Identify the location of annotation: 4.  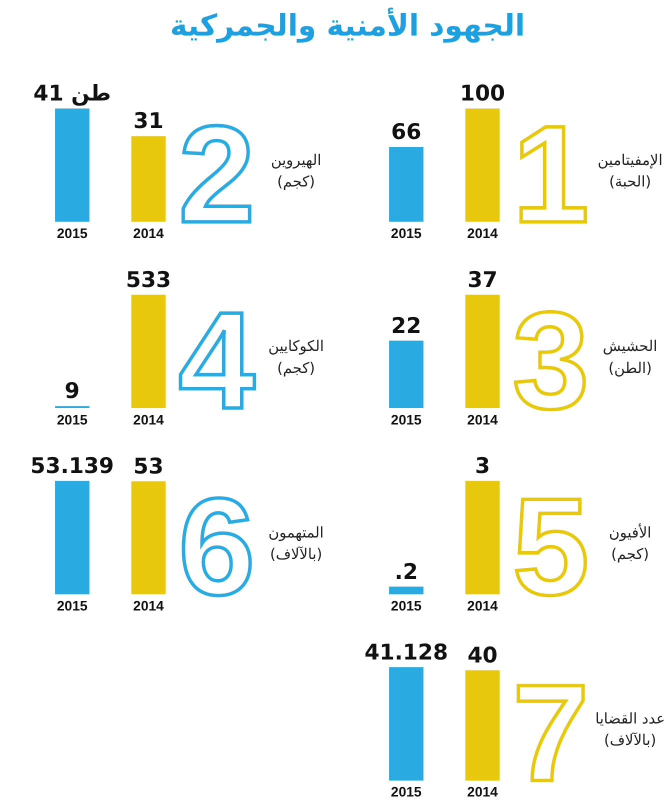
(217, 361).